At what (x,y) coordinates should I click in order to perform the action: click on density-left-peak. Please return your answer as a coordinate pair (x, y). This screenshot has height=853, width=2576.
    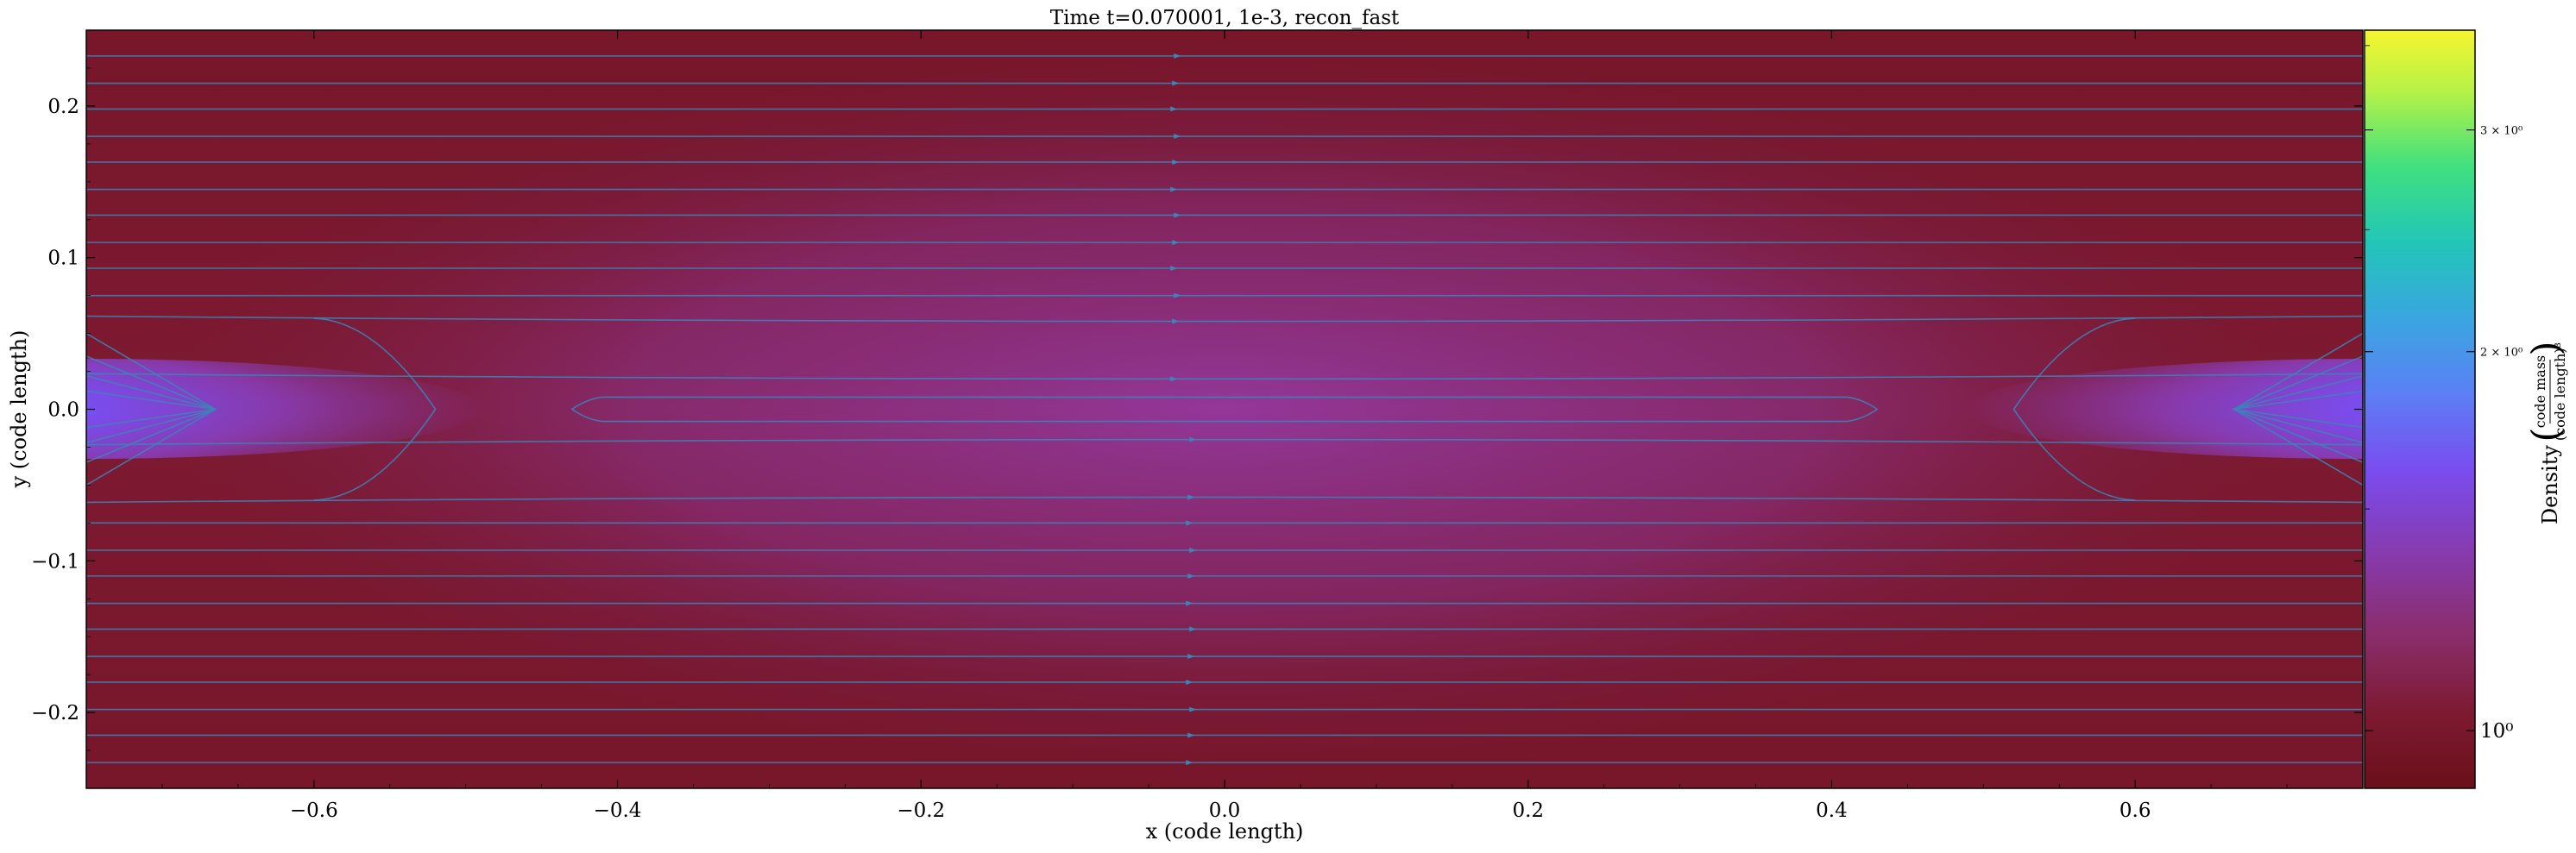
    Looking at the image, I should click on (284, 409).